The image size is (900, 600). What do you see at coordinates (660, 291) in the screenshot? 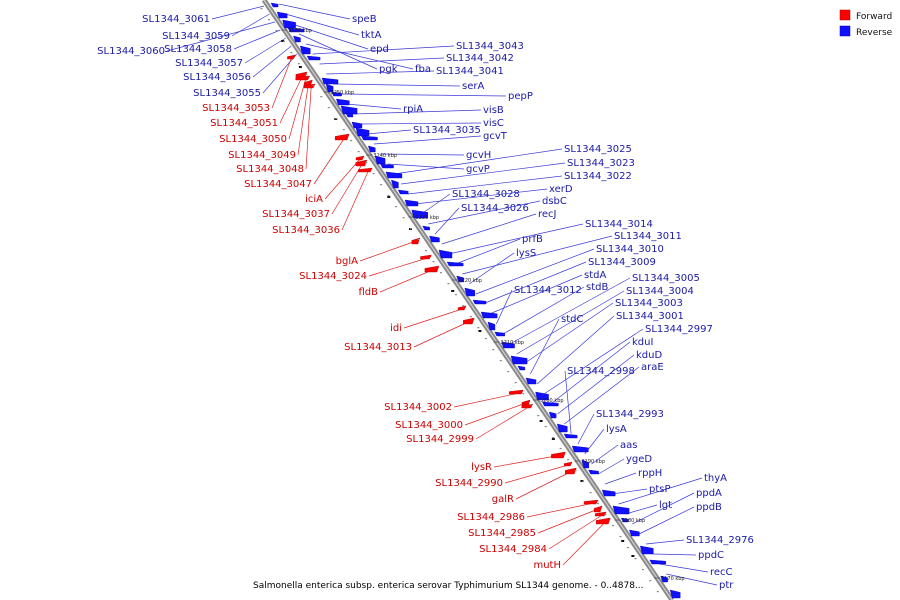
I see `reverse-gene-label: SL1344_3004` at bounding box center [660, 291].